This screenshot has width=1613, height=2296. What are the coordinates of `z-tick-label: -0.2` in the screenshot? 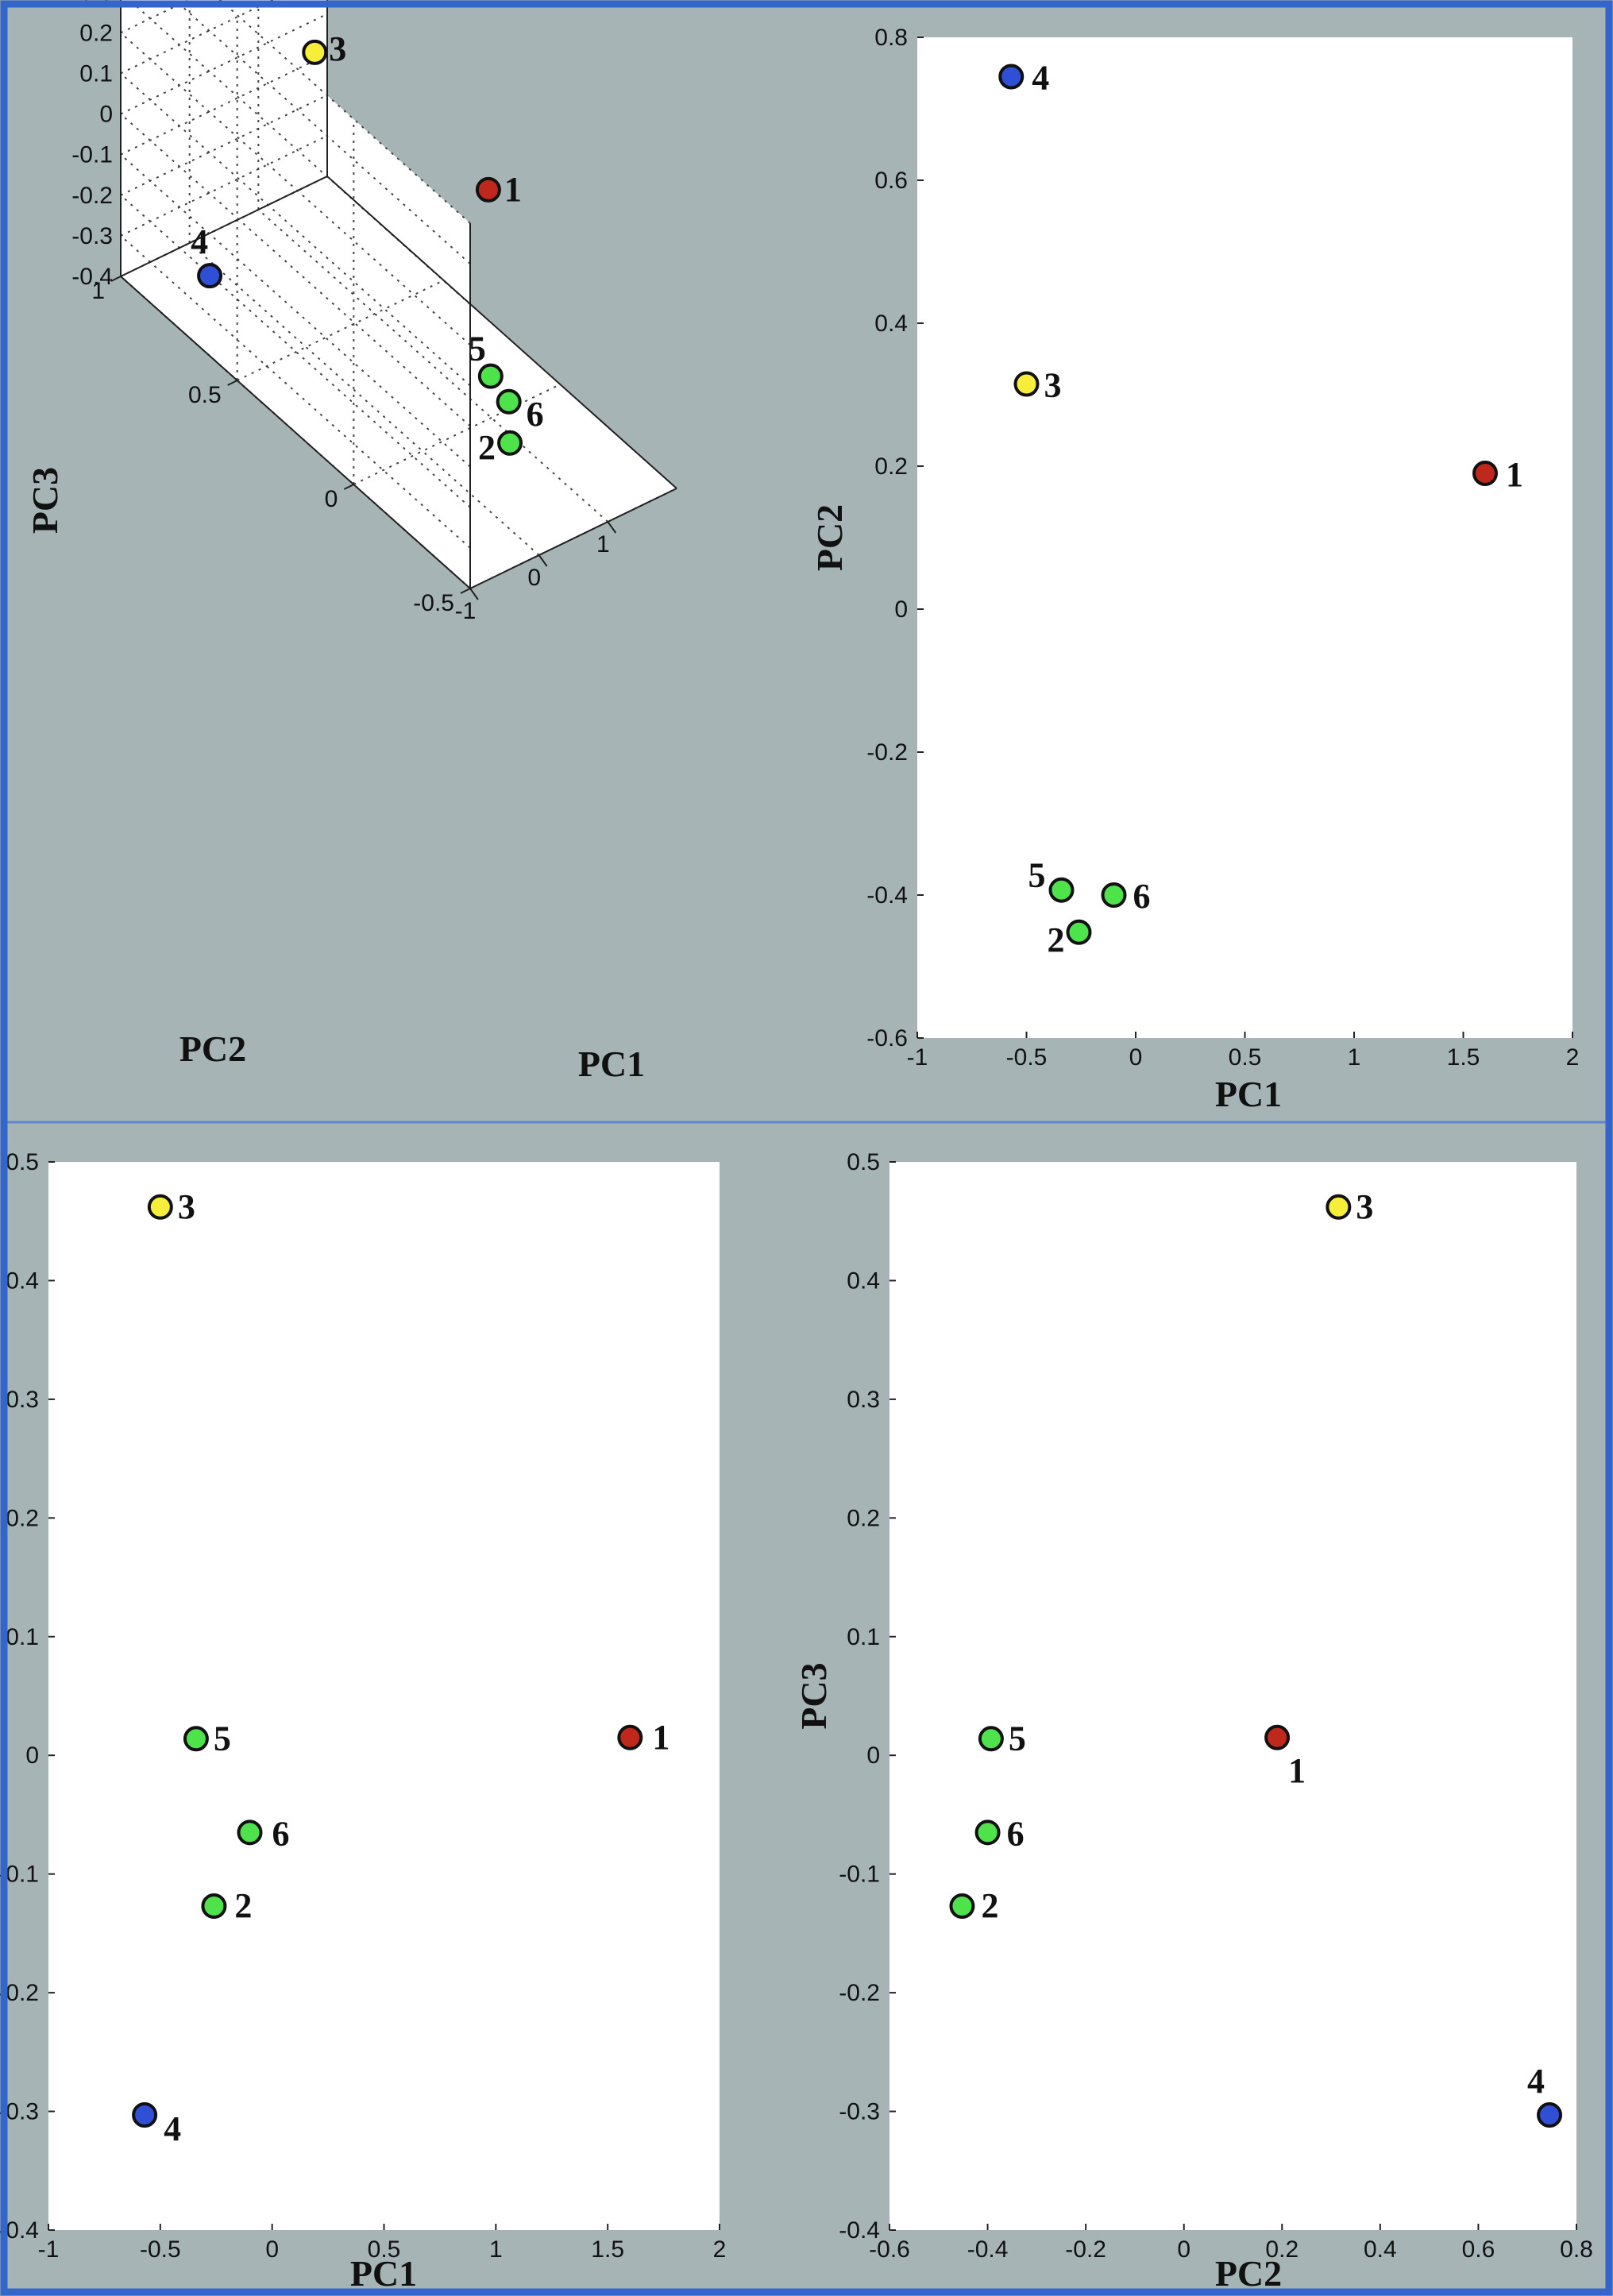 It's located at (92, 196).